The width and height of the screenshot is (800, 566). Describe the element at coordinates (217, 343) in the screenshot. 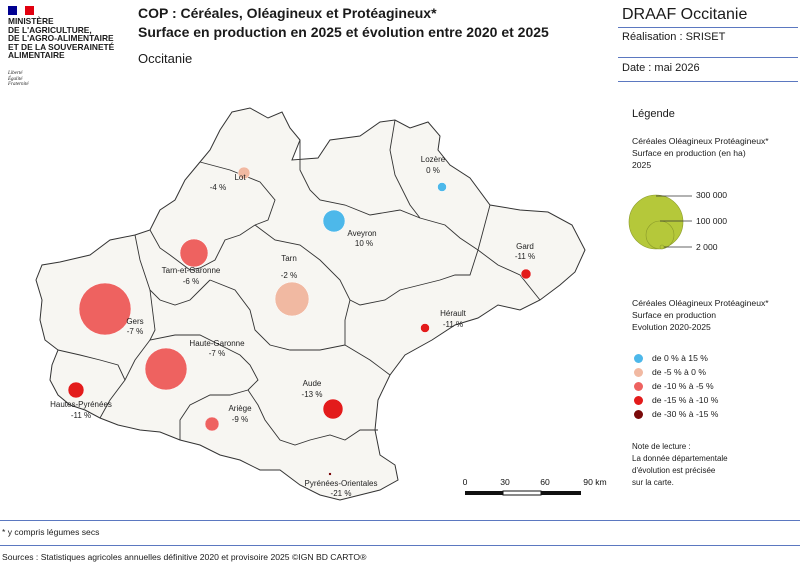

I see `dept-label-haute-garonne: Haute-Garonne` at that location.